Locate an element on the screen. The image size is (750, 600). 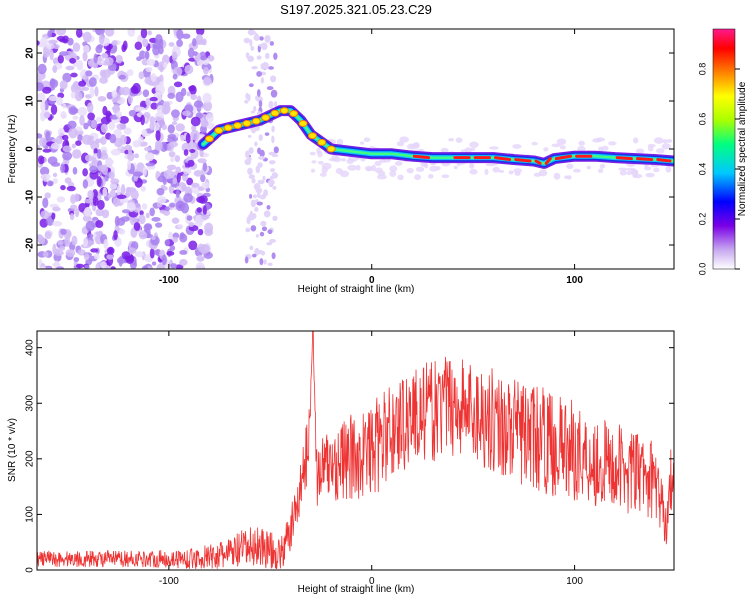
colorbar-tick-label: 0.4 is located at coordinates (702, 169).